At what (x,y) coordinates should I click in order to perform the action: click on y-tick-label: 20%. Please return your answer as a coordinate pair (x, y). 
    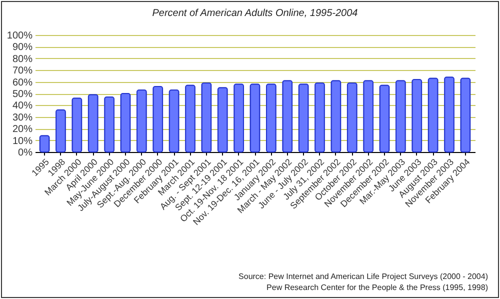
    Looking at the image, I should click on (22, 130).